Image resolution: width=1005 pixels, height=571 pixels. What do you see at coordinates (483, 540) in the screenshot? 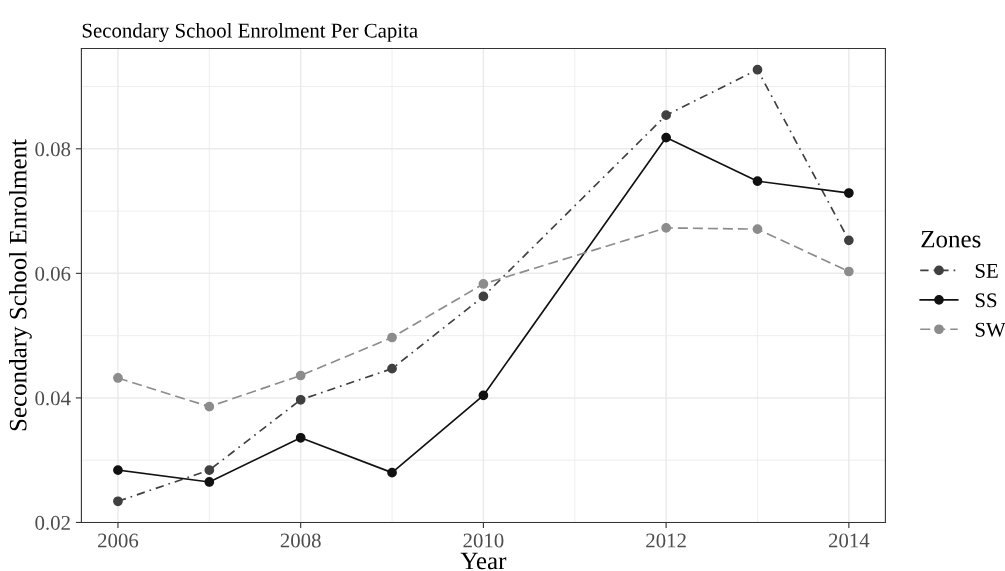
I see `x-tick-label: 2010` at bounding box center [483, 540].